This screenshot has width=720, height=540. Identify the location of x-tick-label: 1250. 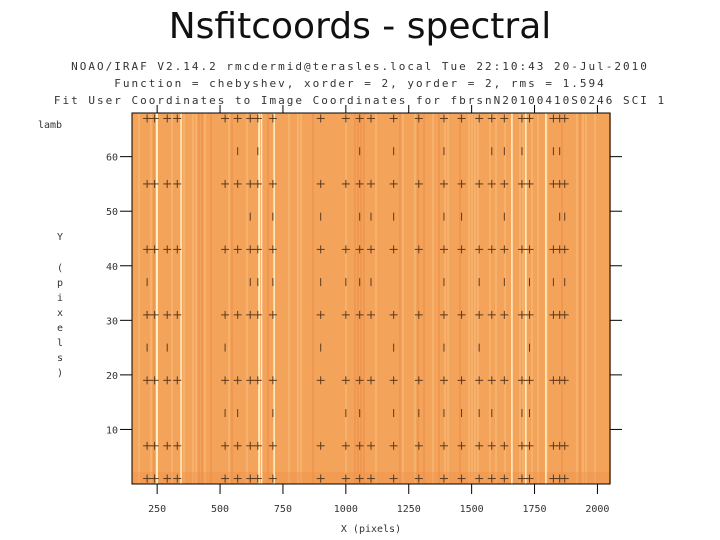
(409, 509).